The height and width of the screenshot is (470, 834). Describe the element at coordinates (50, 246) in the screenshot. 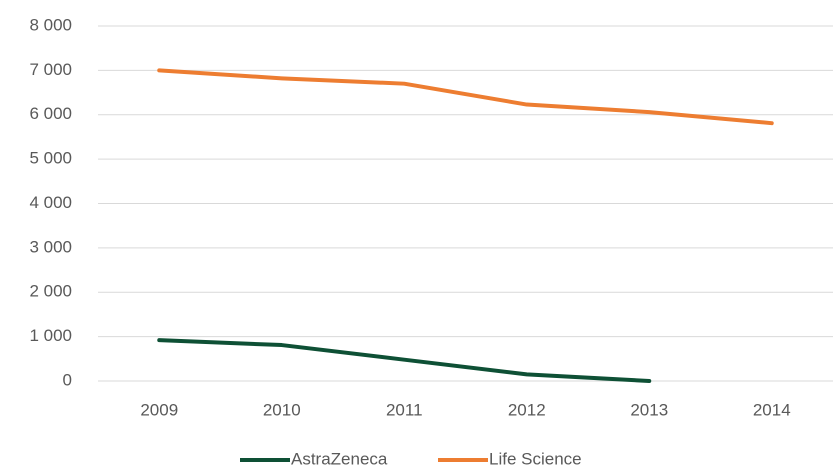

I see `y-tick-label: 3 000` at that location.